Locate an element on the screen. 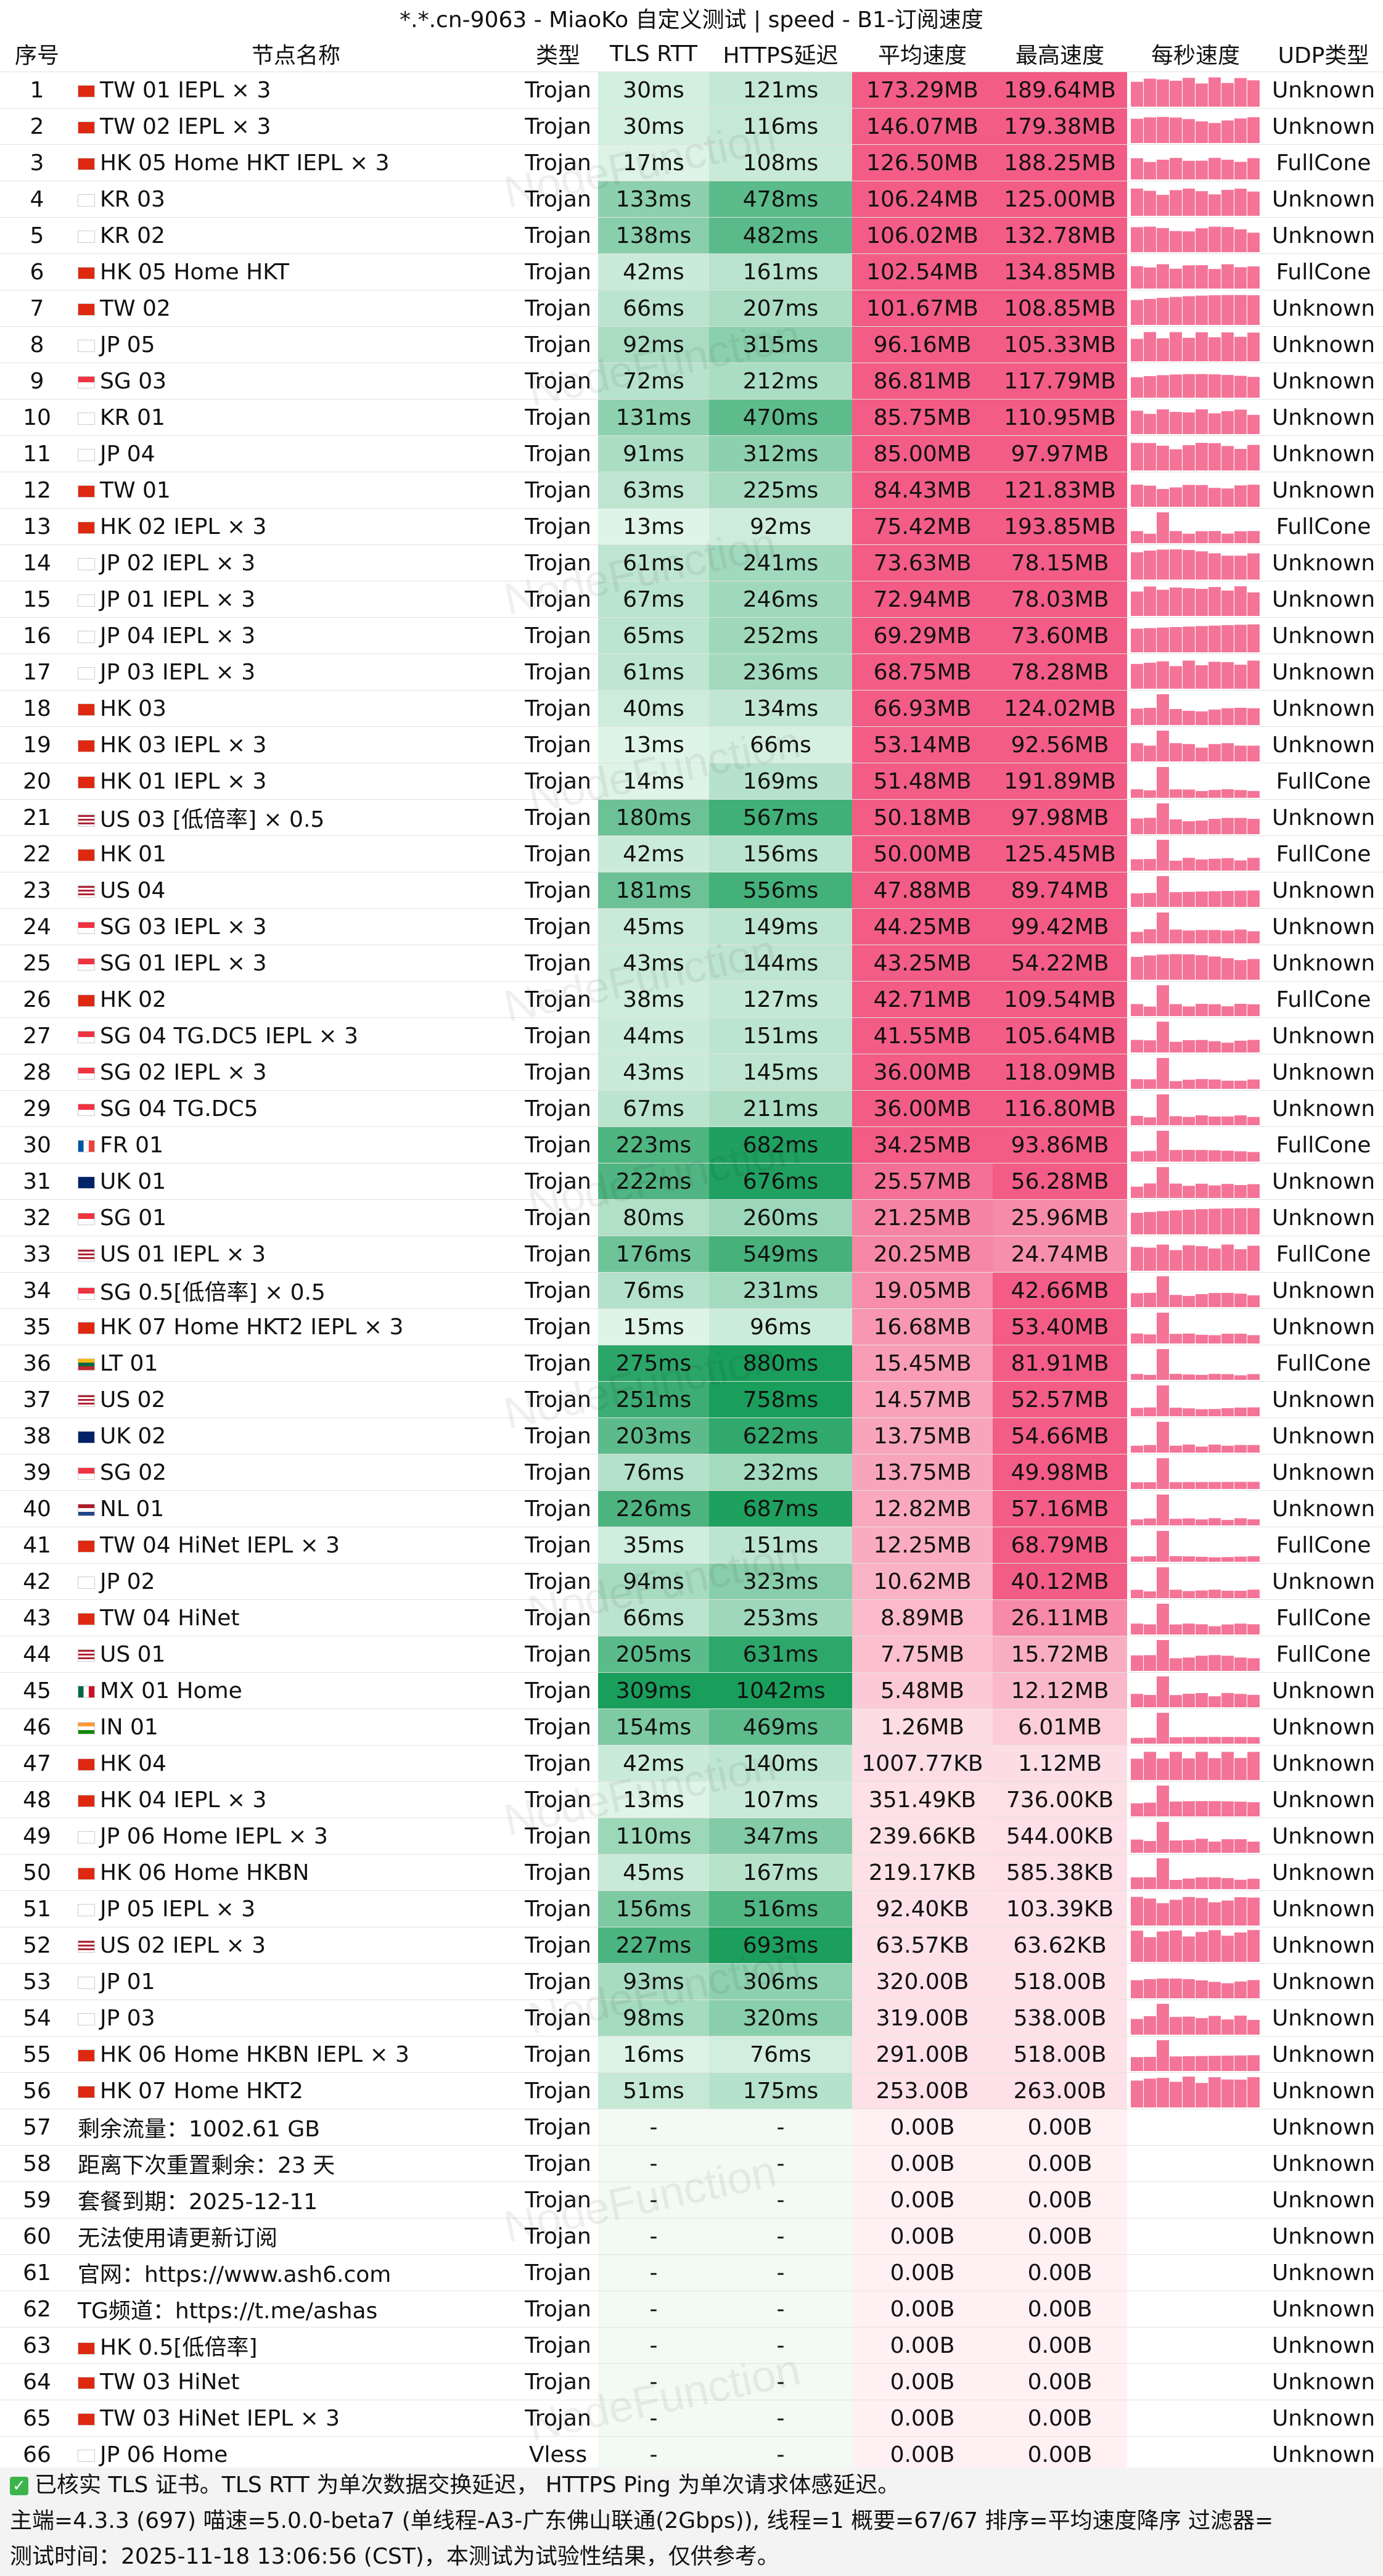 The width and height of the screenshot is (1383, 2576). cell-avg: 20.25MB is located at coordinates (923, 1255).